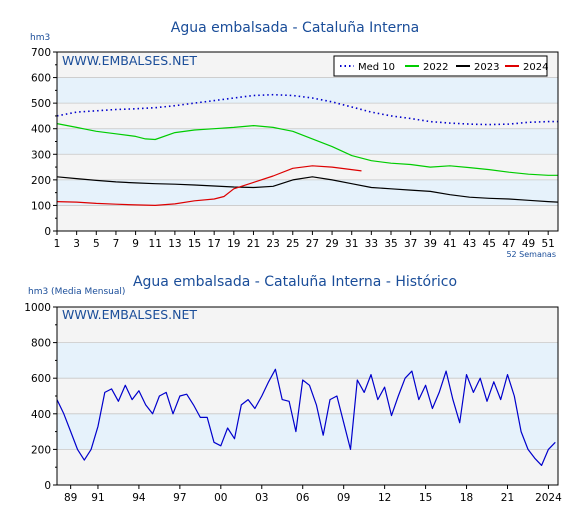 The width and height of the screenshot is (585, 528). What do you see at coordinates (376, 67) in the screenshot?
I see `legend-label: Med 10` at bounding box center [376, 67].